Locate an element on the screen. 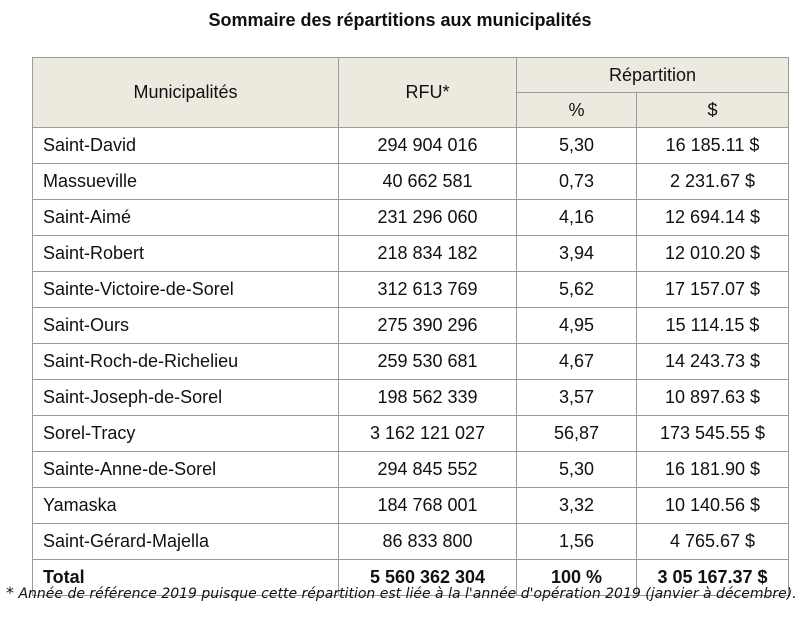 Image resolution: width=800 pixels, height=624 pixels. municipality-cell: Saint-Roch-de-Richelieu is located at coordinates (185, 361).